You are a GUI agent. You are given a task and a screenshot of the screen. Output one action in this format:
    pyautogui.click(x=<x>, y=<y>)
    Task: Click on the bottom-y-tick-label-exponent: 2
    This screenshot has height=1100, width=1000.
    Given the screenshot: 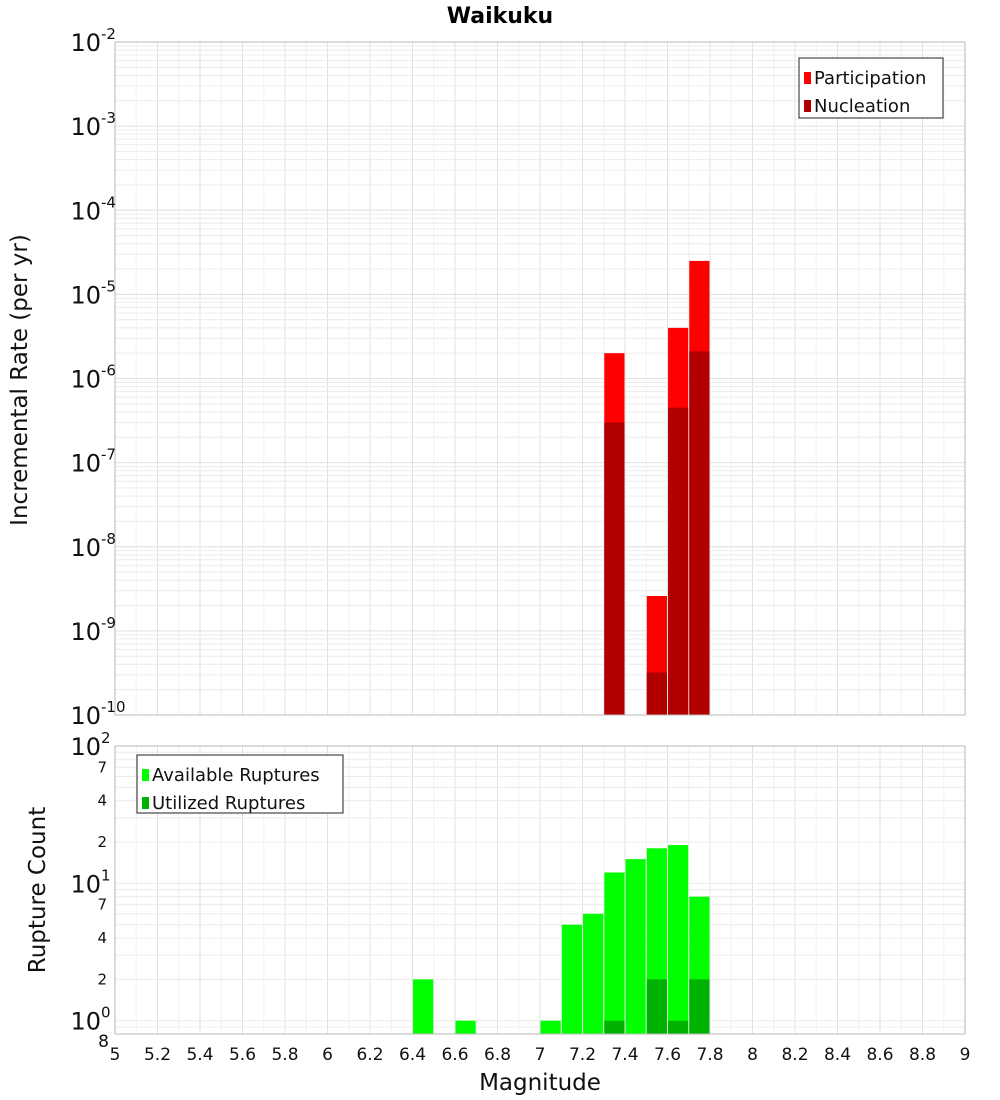 What is the action you would take?
    pyautogui.click(x=106, y=738)
    